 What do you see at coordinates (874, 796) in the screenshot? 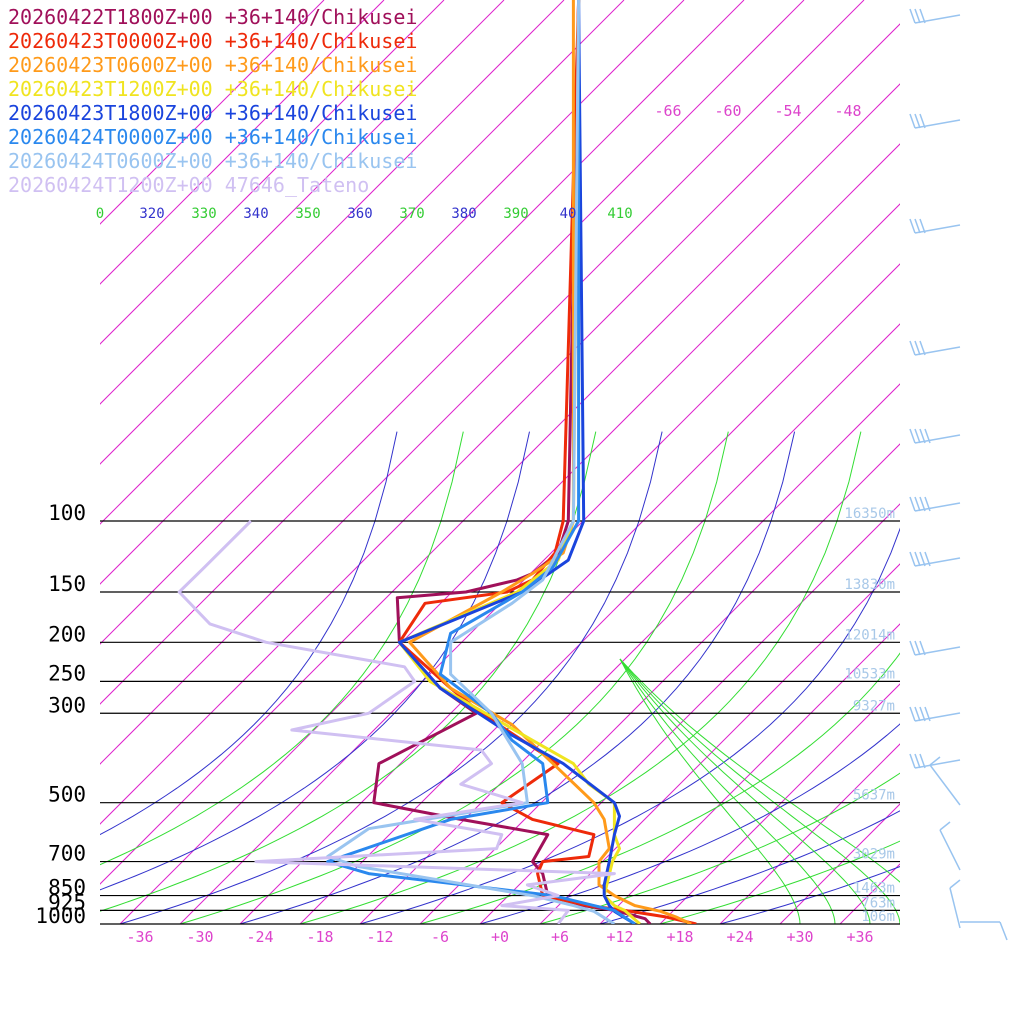
I see `height-label: 5637m` at bounding box center [874, 796].